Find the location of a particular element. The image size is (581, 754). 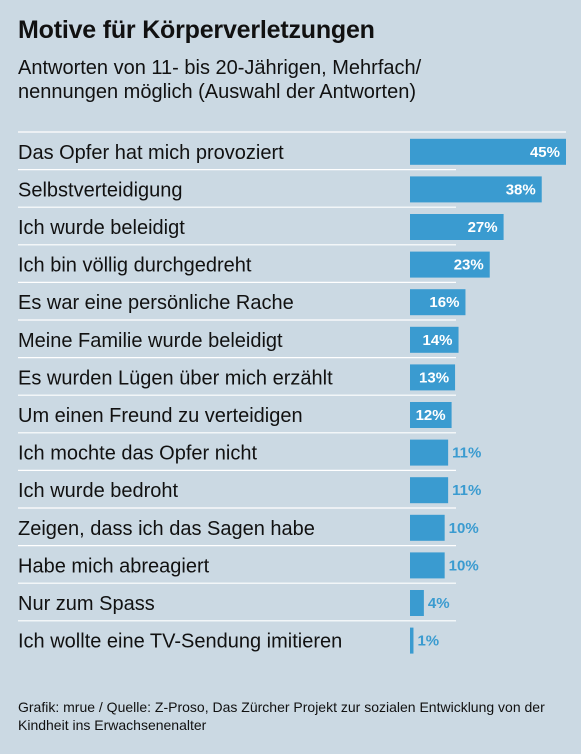

value-label: 14% is located at coordinates (438, 340).